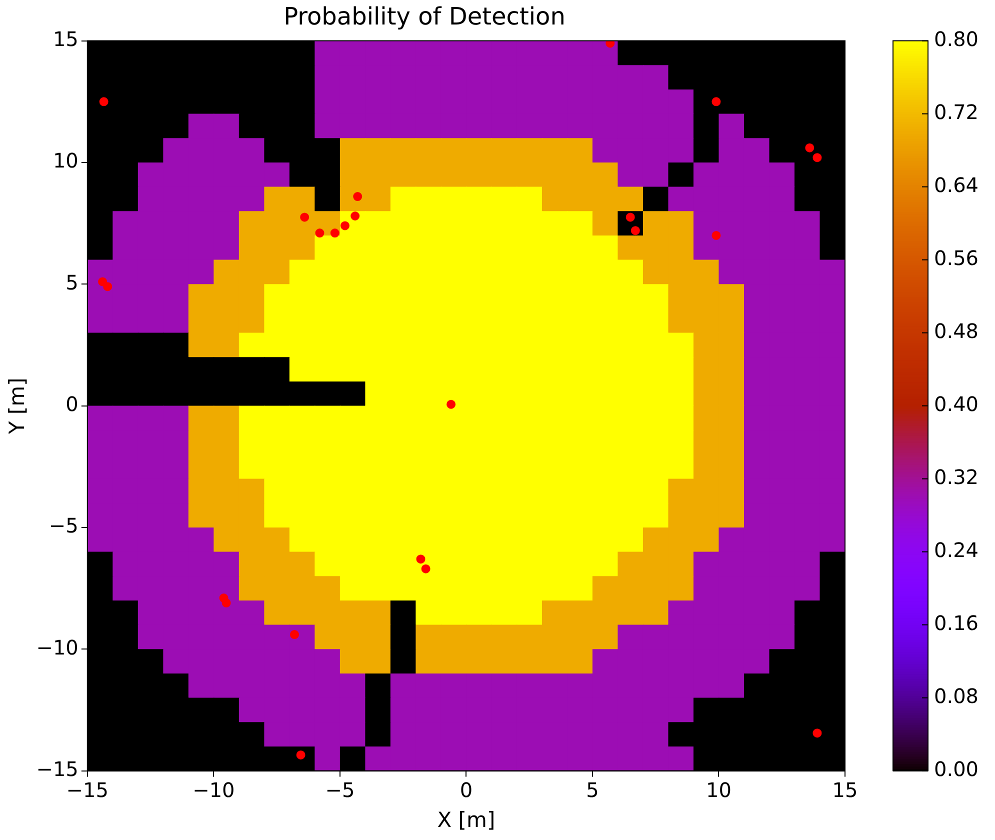 The image size is (995, 840). What do you see at coordinates (340, 790) in the screenshot?
I see `x-tick-label: −5` at bounding box center [340, 790].